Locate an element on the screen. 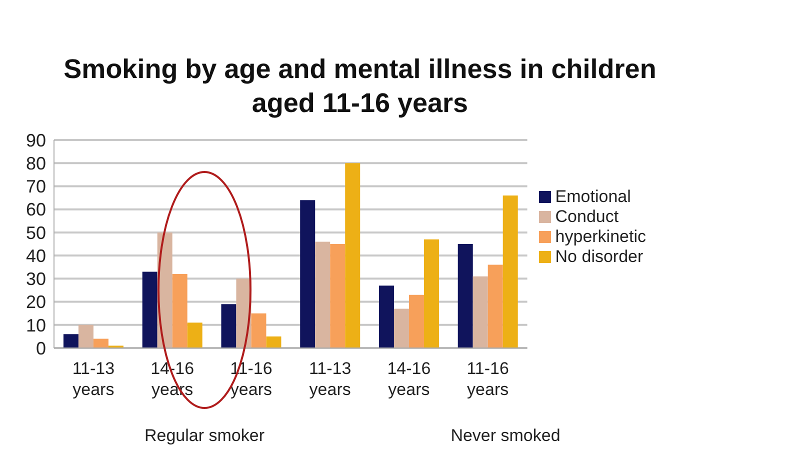 This screenshot has width=796, height=453. legend-label: Emotional is located at coordinates (593, 196).